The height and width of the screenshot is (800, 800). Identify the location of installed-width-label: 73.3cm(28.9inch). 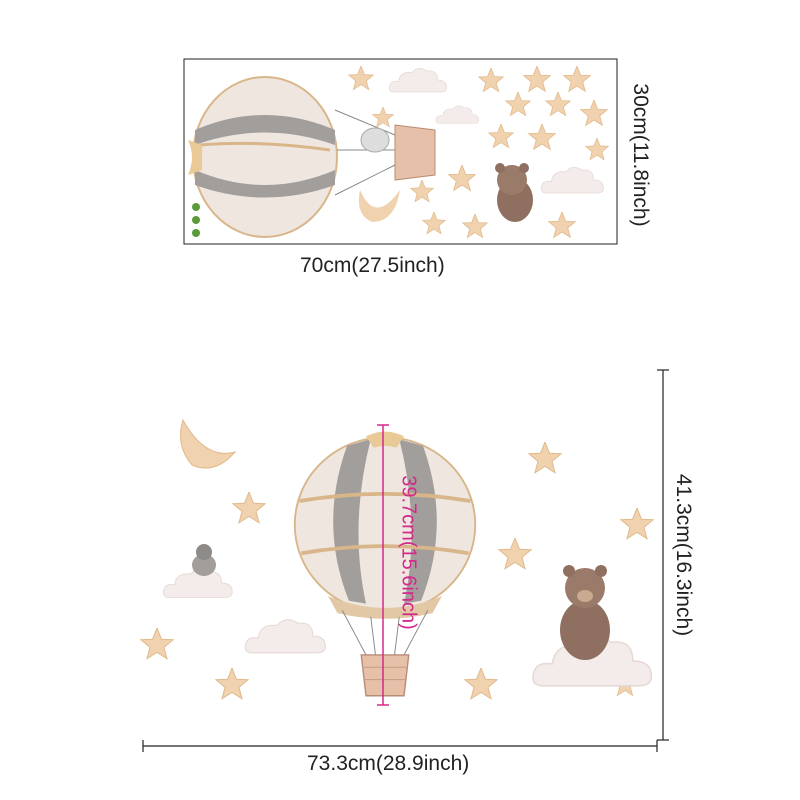
(388, 763).